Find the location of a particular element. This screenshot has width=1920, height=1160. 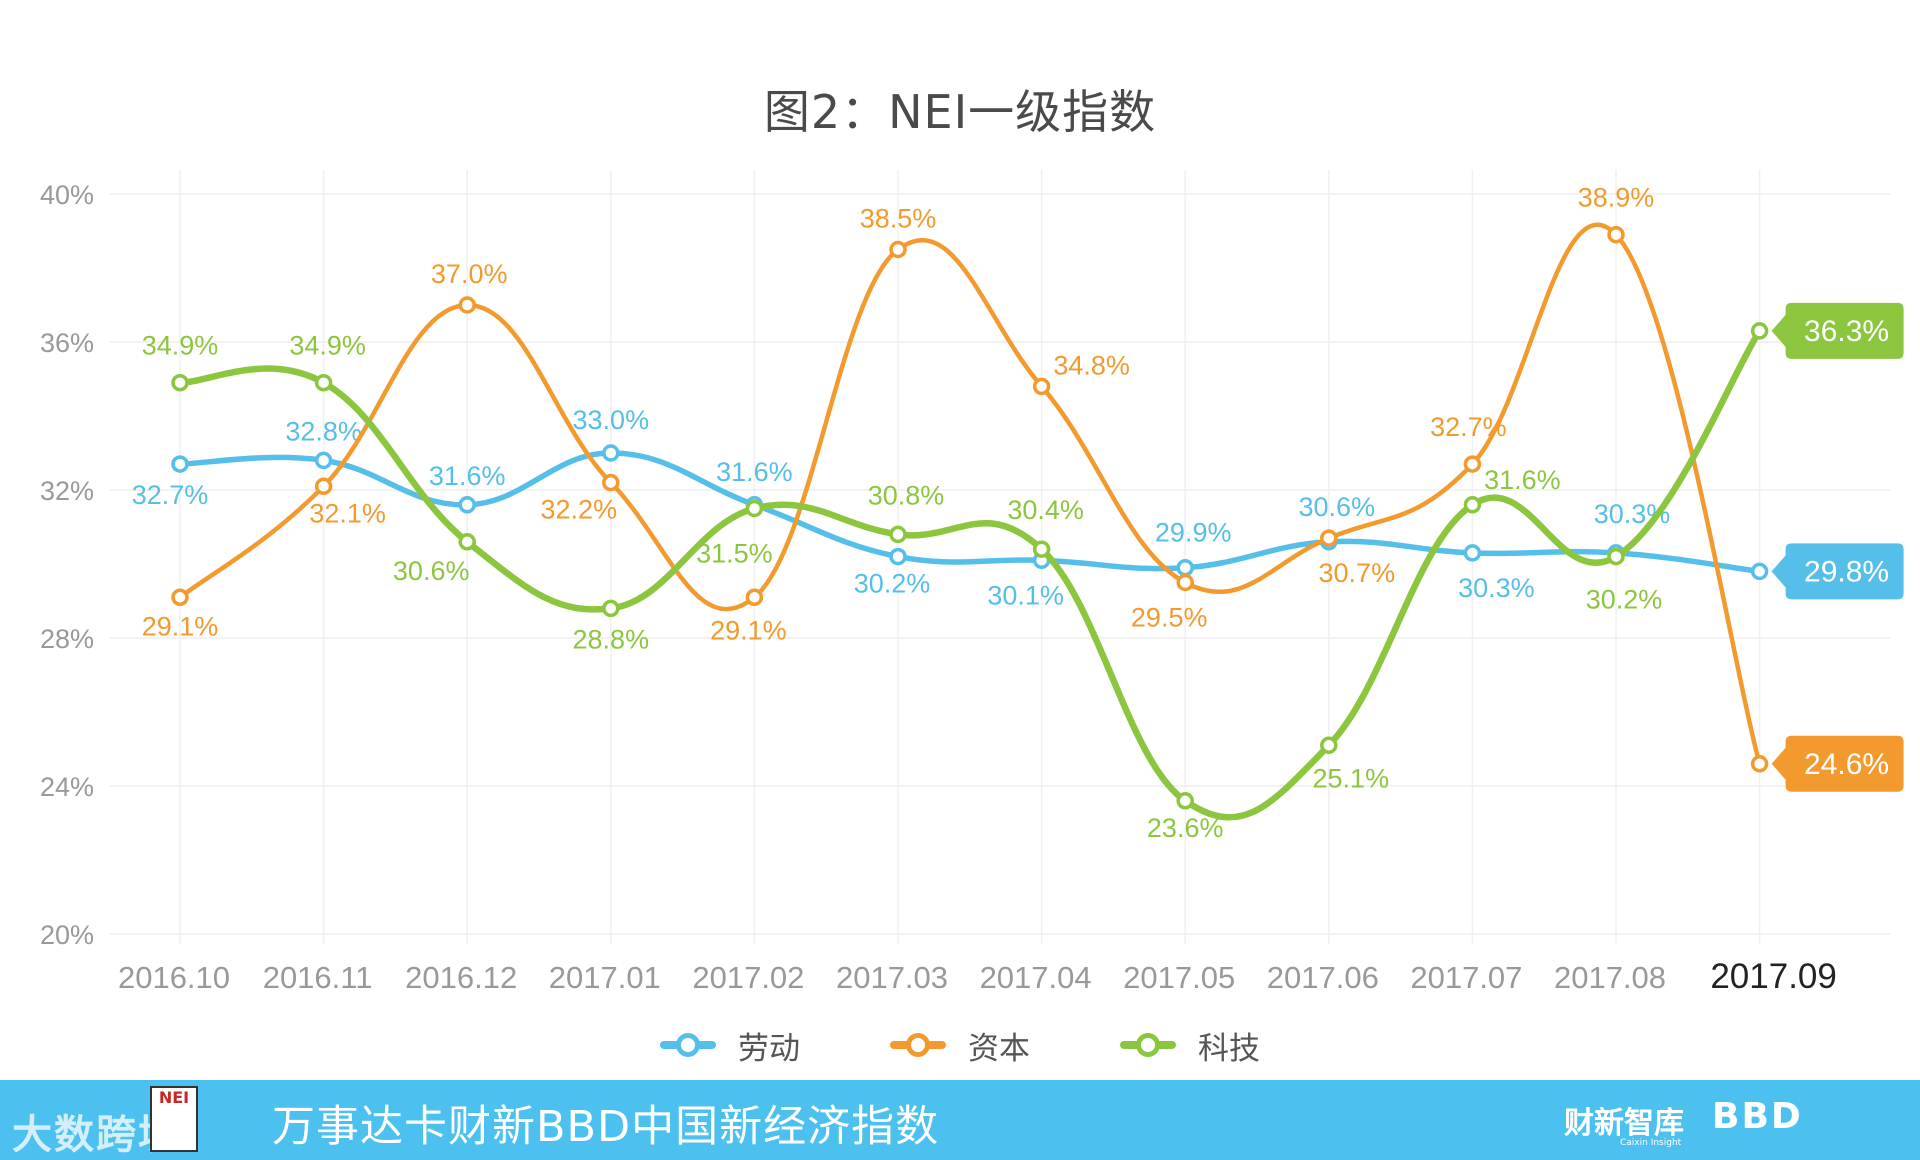

data-label: 30.3% is located at coordinates (1496, 588).